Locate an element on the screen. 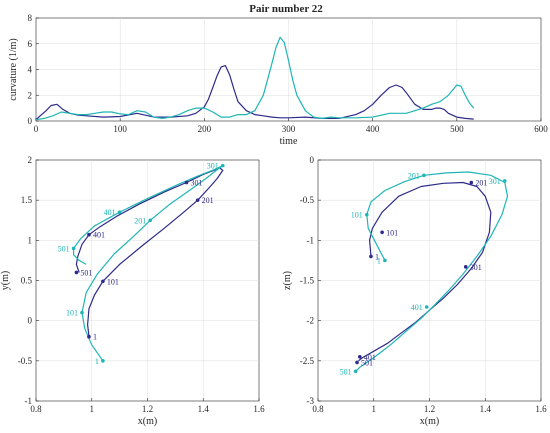  x-tick-label: 100 is located at coordinates (120, 129).